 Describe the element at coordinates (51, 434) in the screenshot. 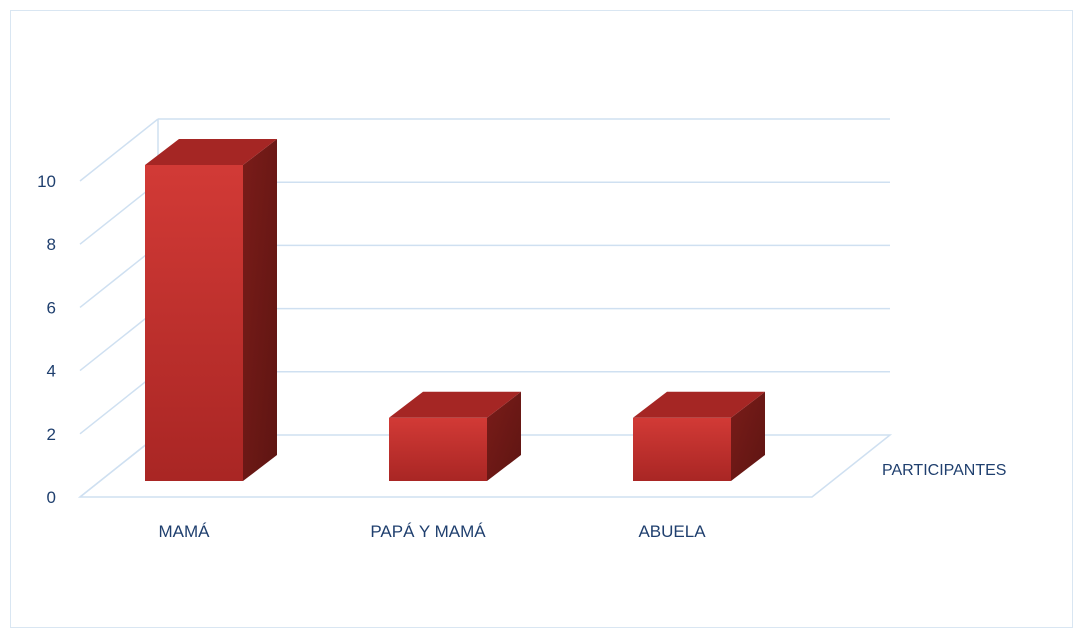

I see `y-tick-label: 2` at that location.